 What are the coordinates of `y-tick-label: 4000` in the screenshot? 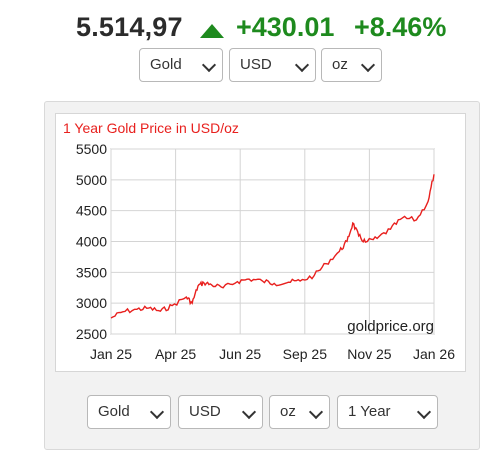 It's located at (91, 242).